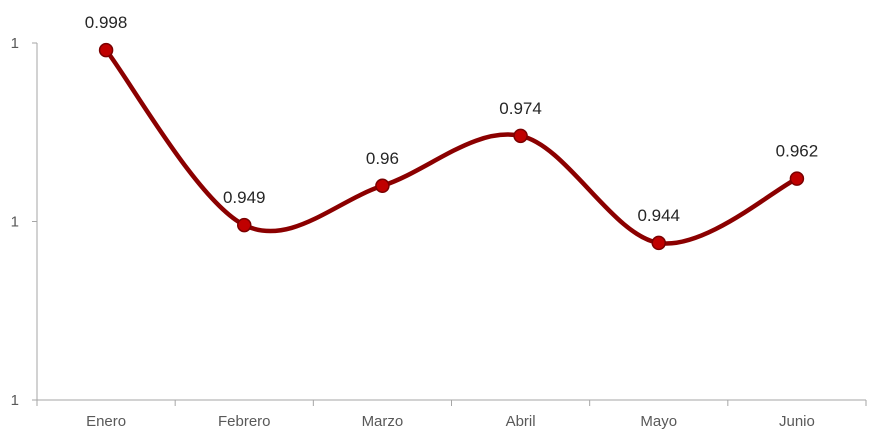  What do you see at coordinates (520, 108) in the screenshot?
I see `data-label: 0.974` at bounding box center [520, 108].